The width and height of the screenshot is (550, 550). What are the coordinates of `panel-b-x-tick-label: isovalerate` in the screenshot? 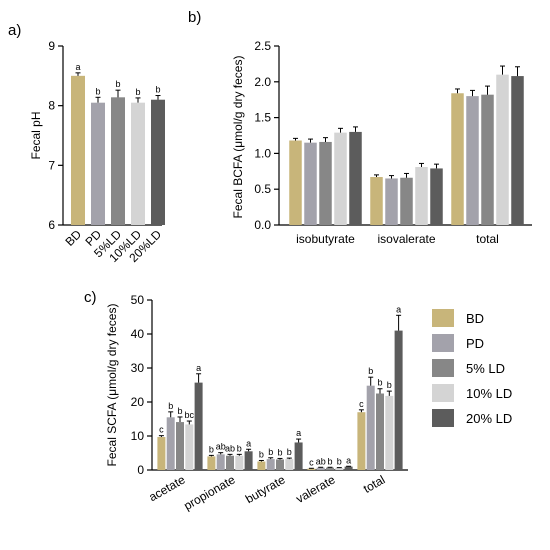 It's located at (406, 239).